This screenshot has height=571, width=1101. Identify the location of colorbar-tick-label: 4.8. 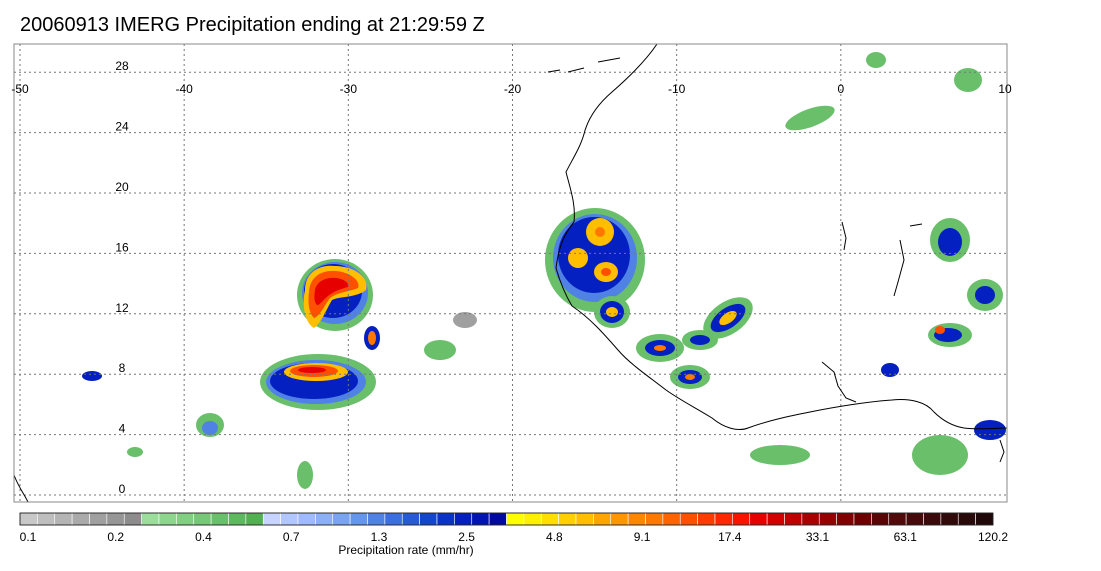
(554, 537).